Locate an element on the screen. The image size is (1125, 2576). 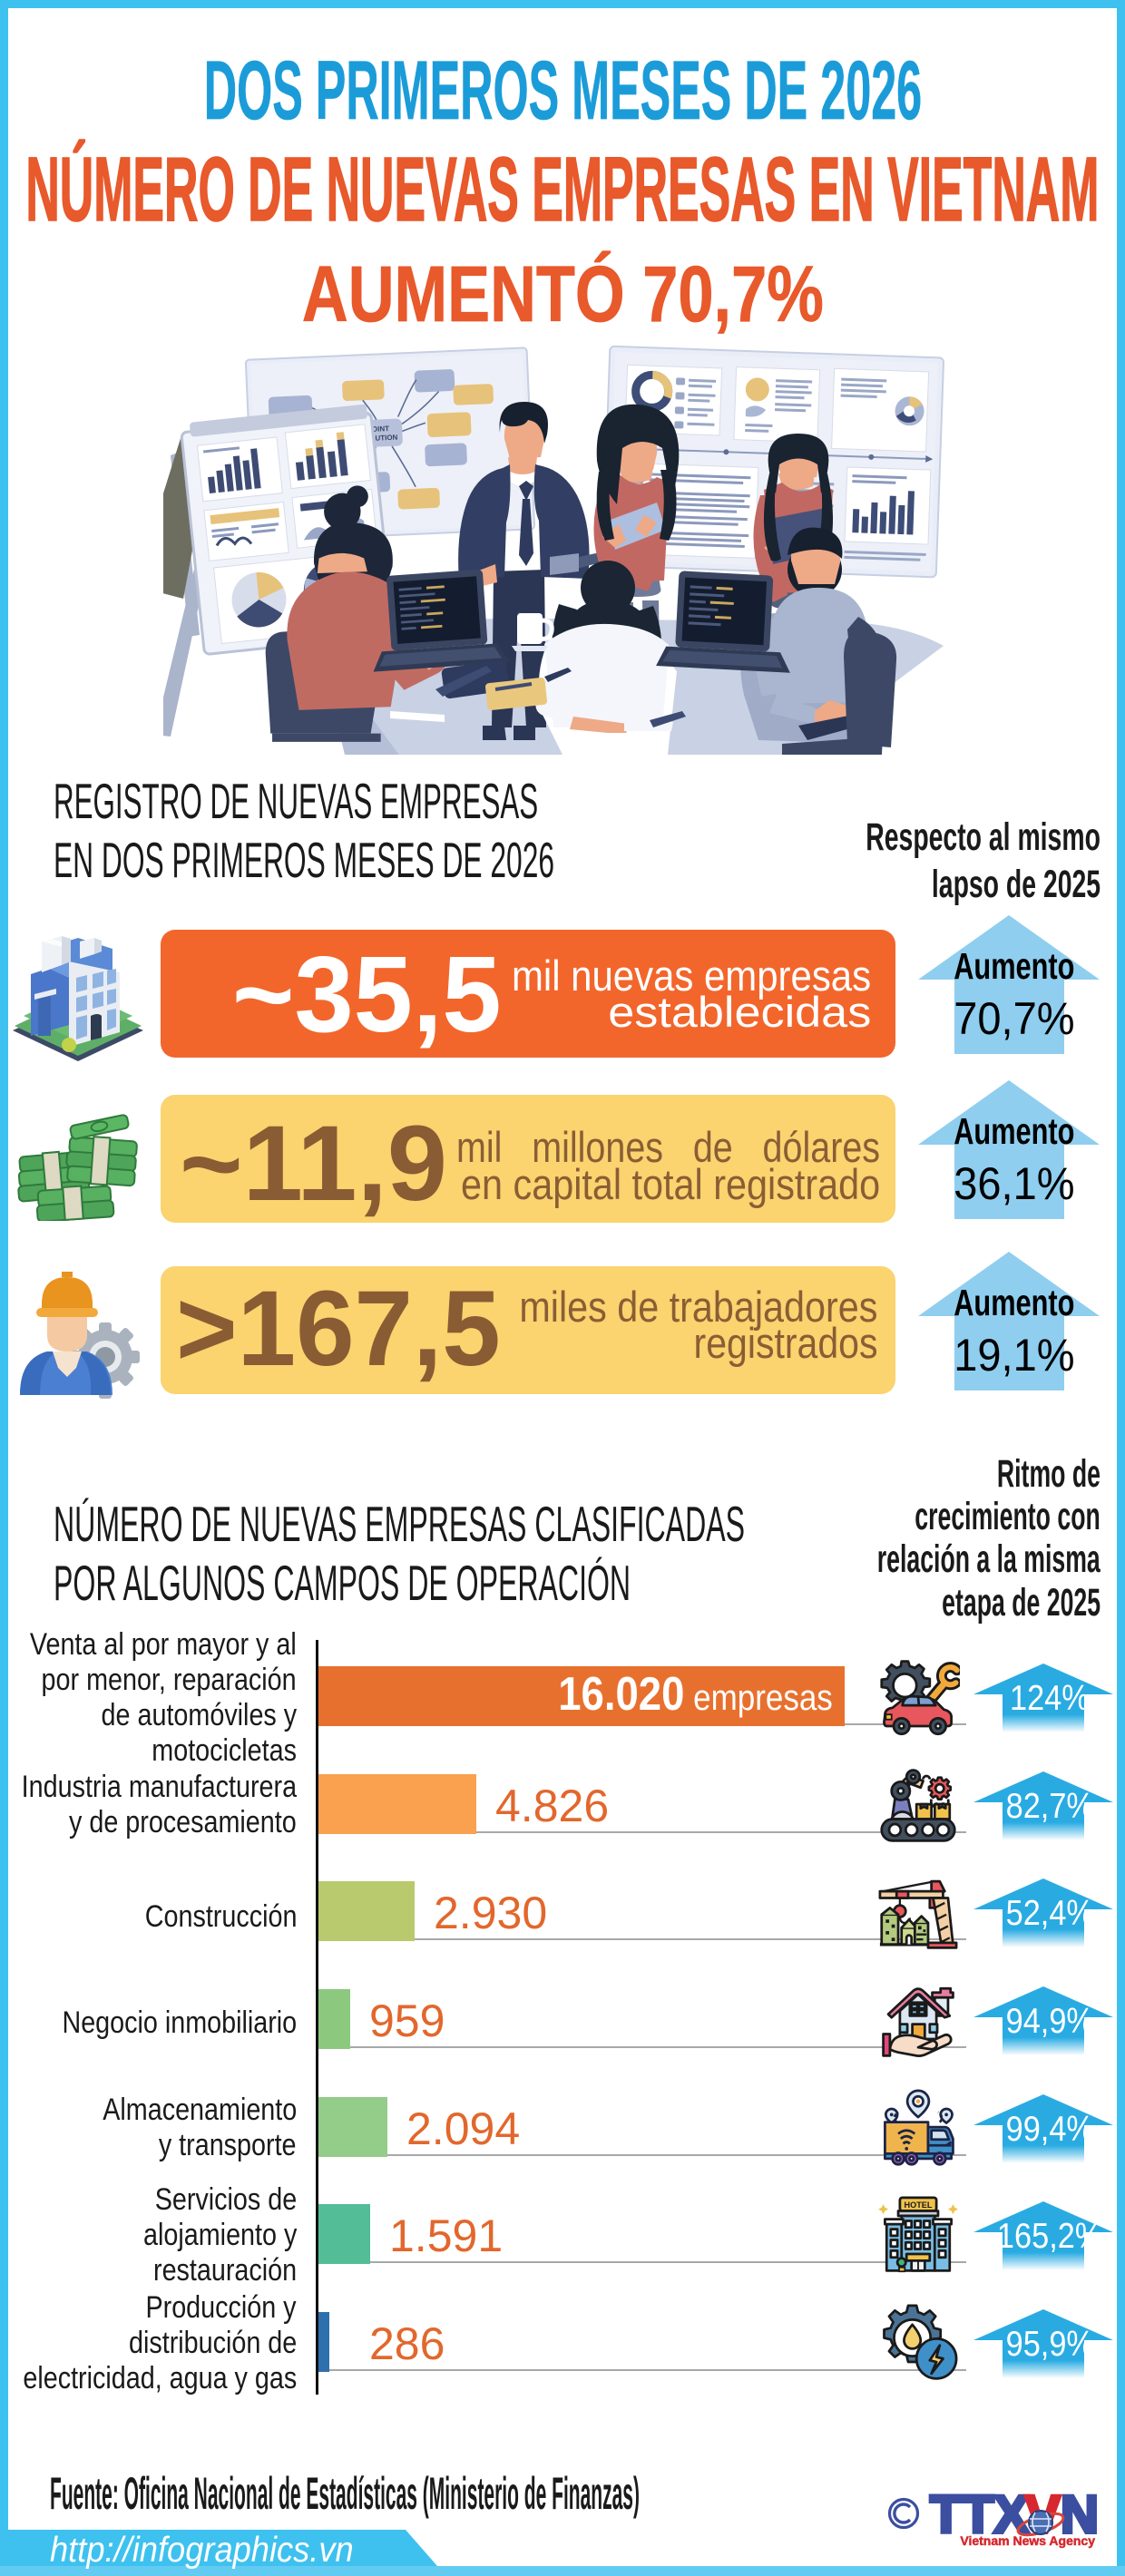
svg-text: SOLUTION is located at coordinates (379, 439).